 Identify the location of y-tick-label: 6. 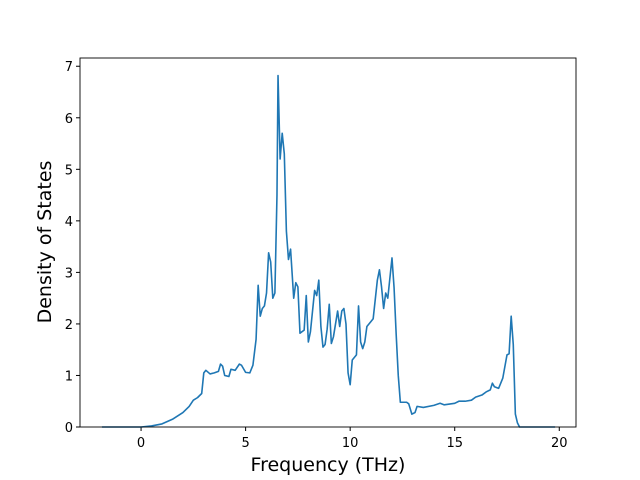
(69, 119).